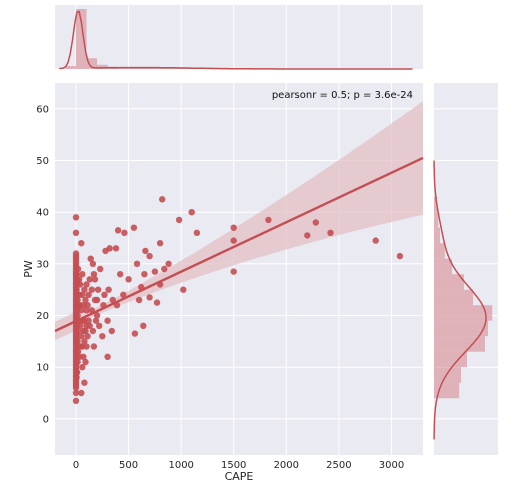 Image resolution: width=522 pixels, height=503 pixels. What do you see at coordinates (460, 300) in the screenshot?
I see `right-marginal-kde` at bounding box center [460, 300].